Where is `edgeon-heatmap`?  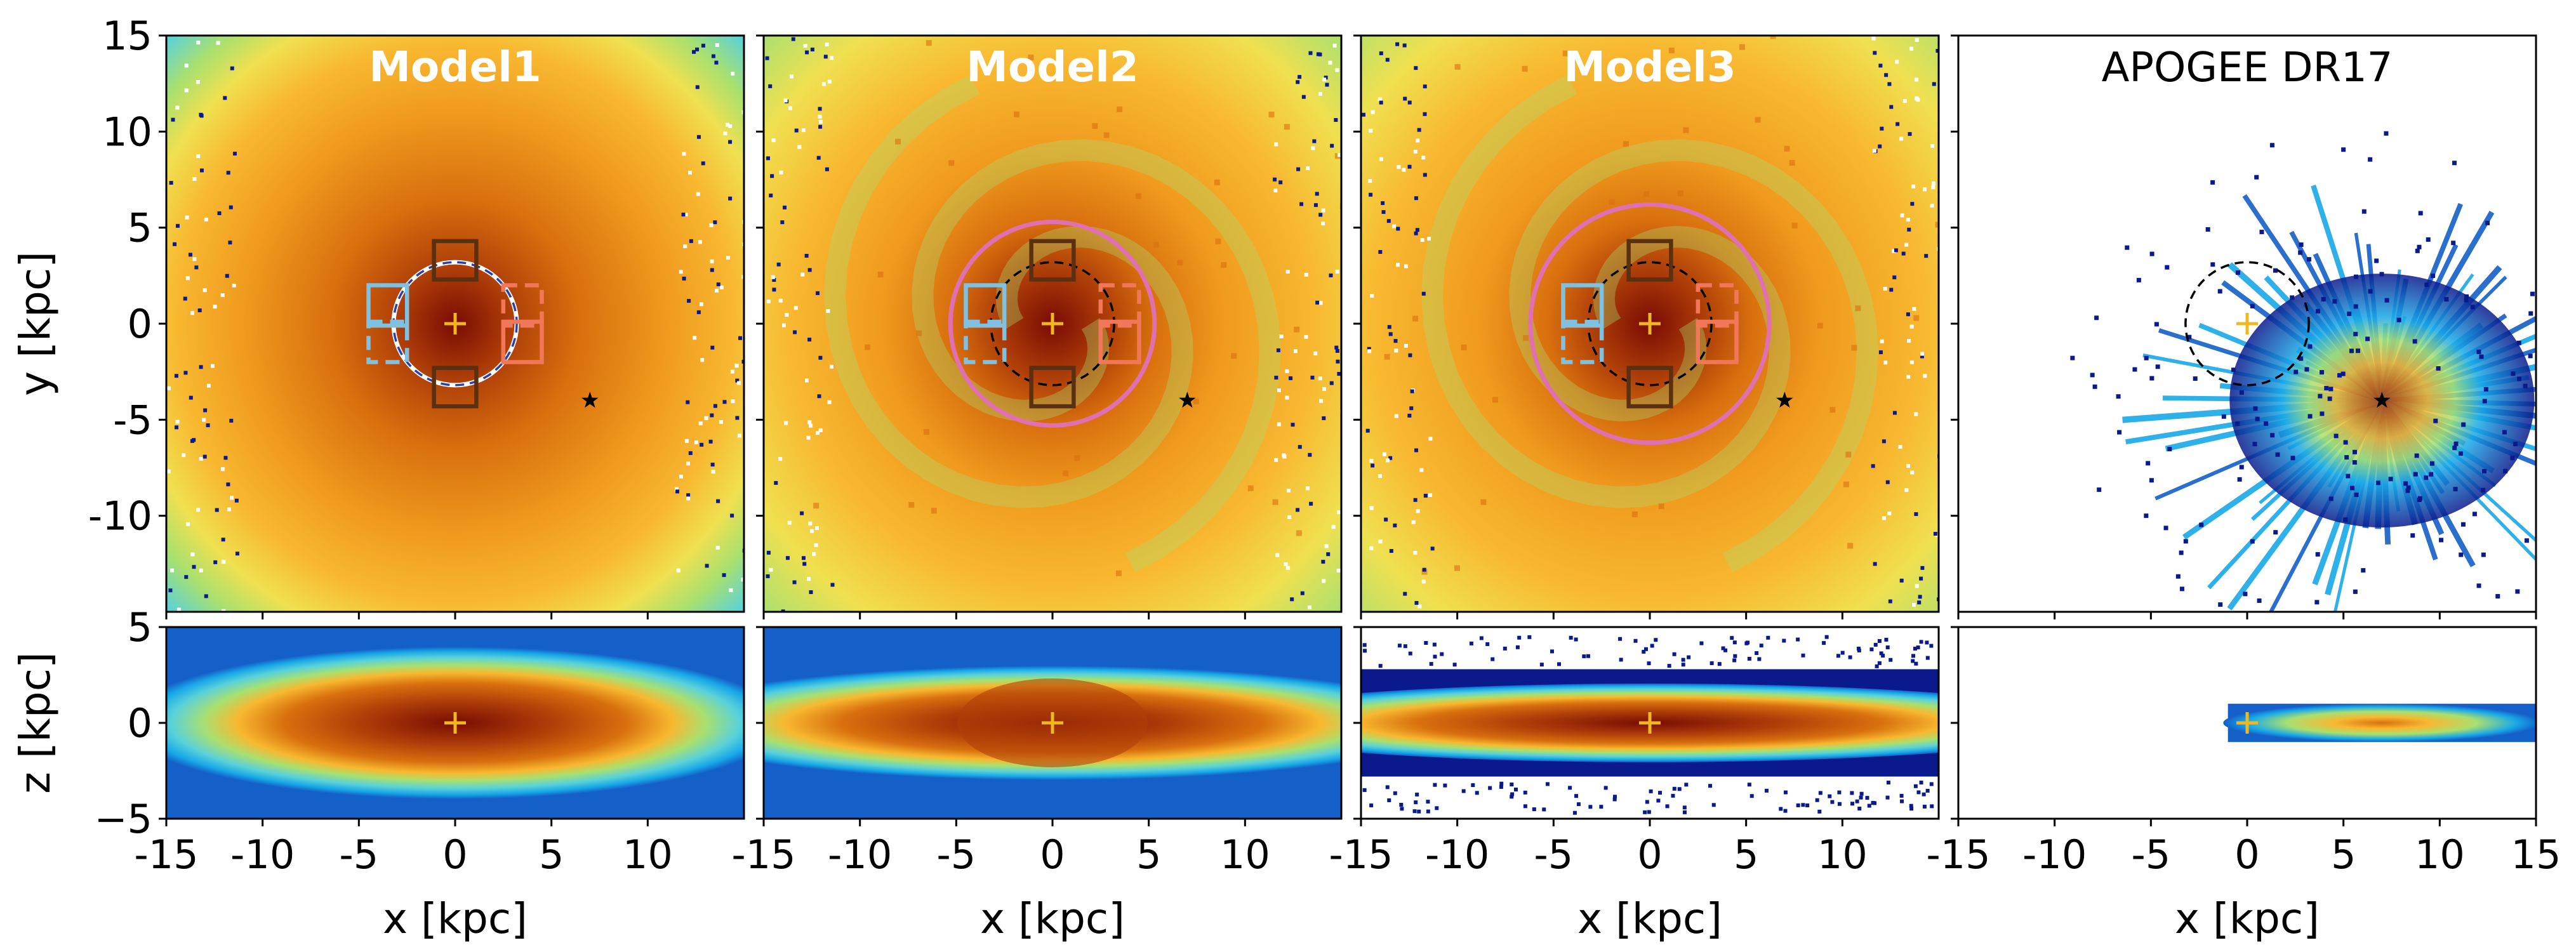
edgeon-heatmap is located at coordinates (2247, 723).